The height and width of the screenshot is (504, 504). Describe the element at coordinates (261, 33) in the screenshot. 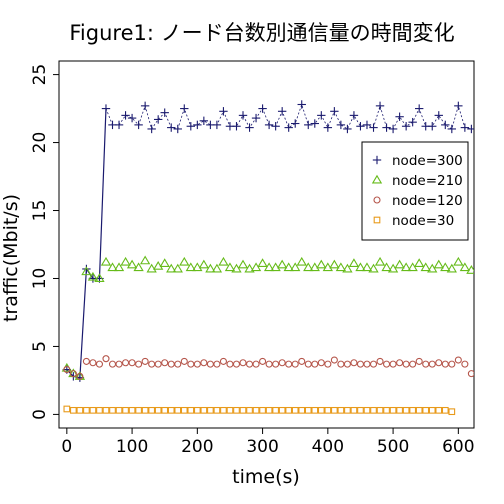

I see `chart-title: Figure1: ノード台数別通信量の時間変化` at that location.